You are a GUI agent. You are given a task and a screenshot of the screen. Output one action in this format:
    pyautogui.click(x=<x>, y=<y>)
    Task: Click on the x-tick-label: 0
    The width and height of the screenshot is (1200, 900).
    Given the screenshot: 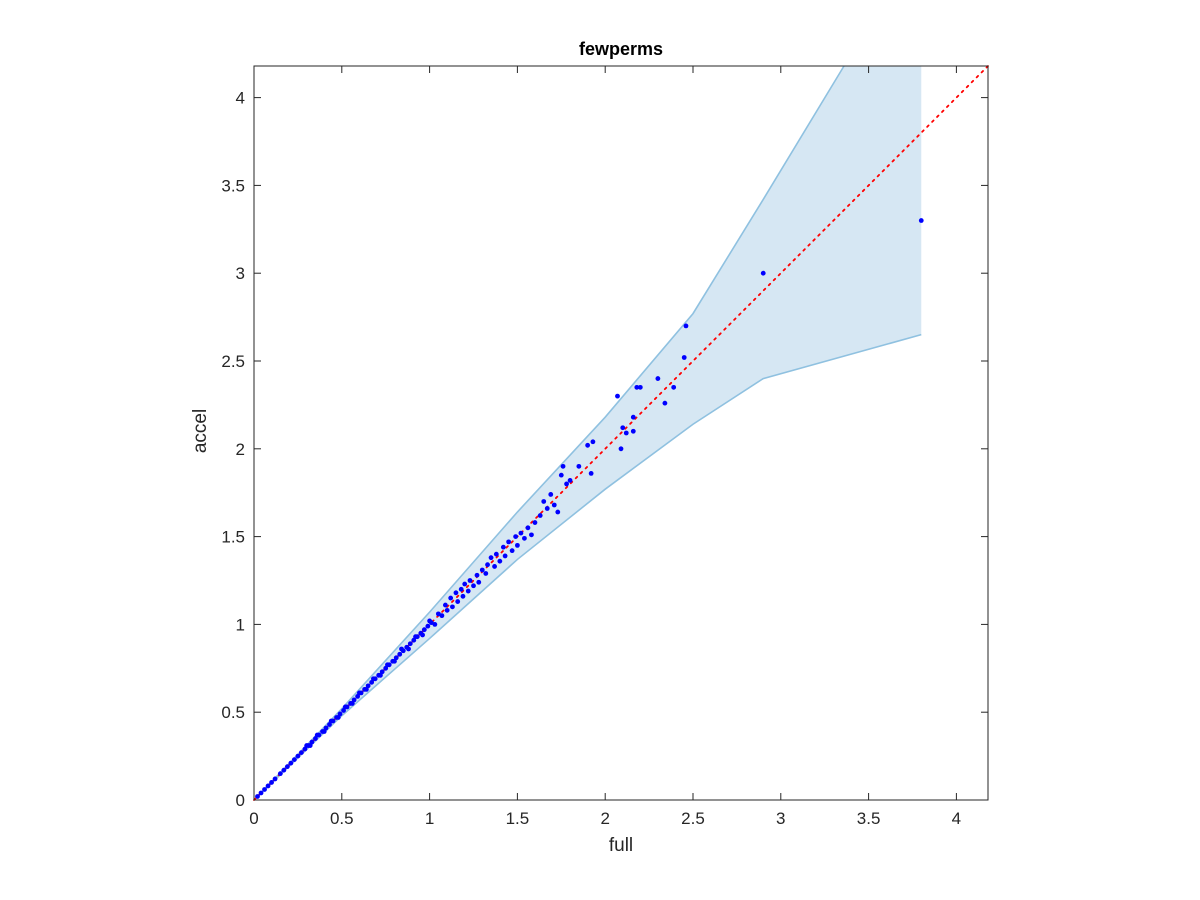 What is the action you would take?
    pyautogui.click(x=253, y=818)
    